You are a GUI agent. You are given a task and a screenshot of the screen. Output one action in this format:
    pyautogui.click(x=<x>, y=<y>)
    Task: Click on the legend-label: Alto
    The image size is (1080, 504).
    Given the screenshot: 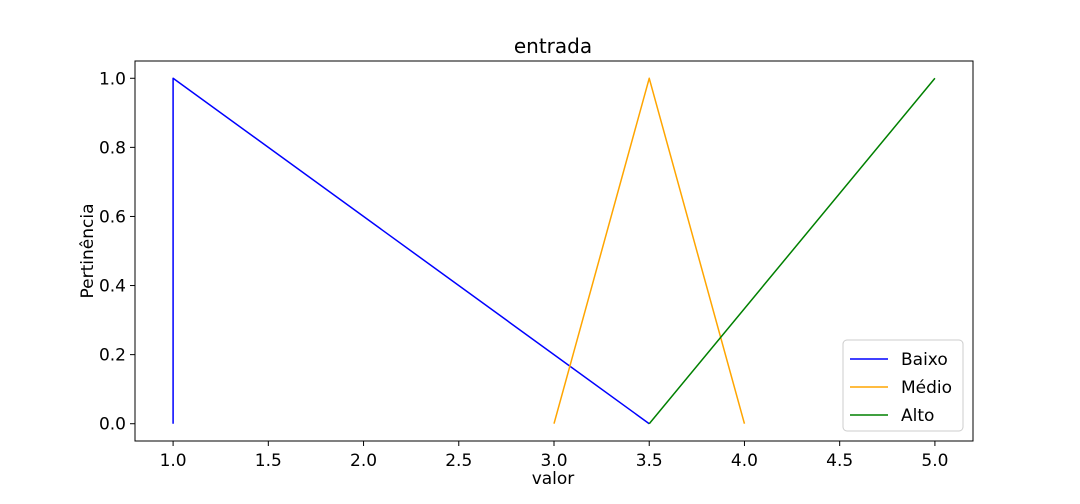 What is the action you would take?
    pyautogui.click(x=917, y=416)
    